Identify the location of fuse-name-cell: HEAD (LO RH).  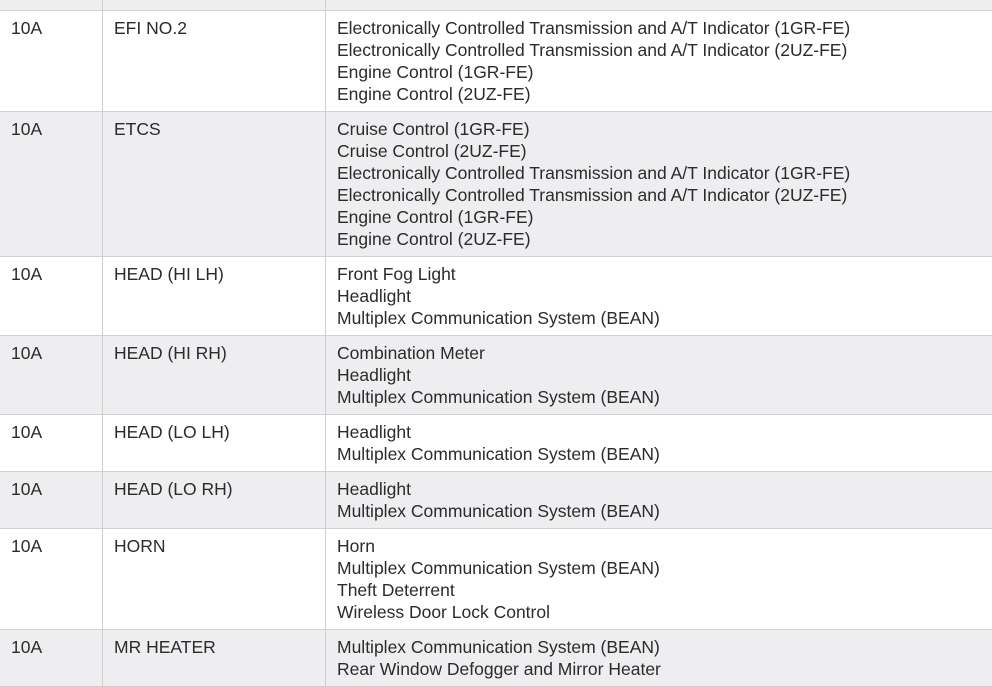
(214, 500).